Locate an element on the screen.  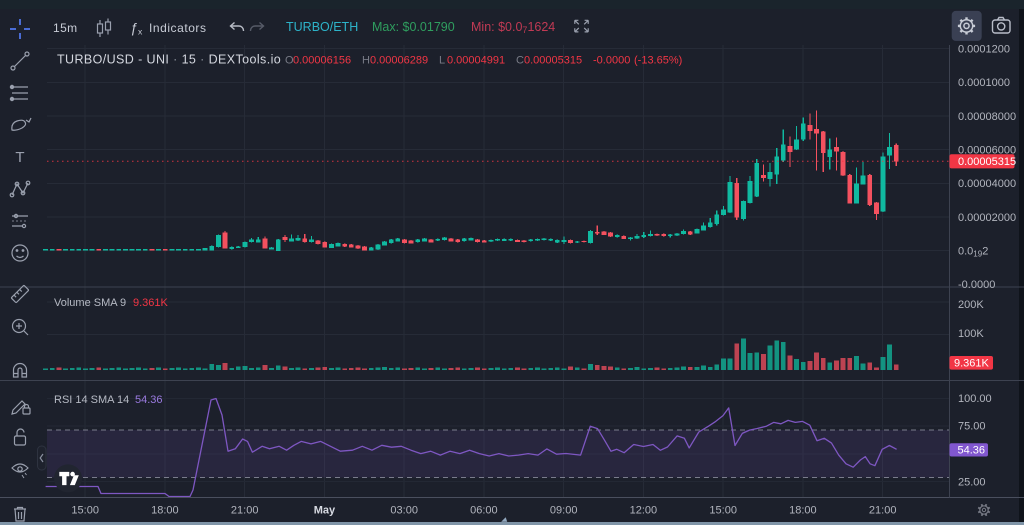
svg-text: TURBO/ETH is located at coordinates (322, 27).